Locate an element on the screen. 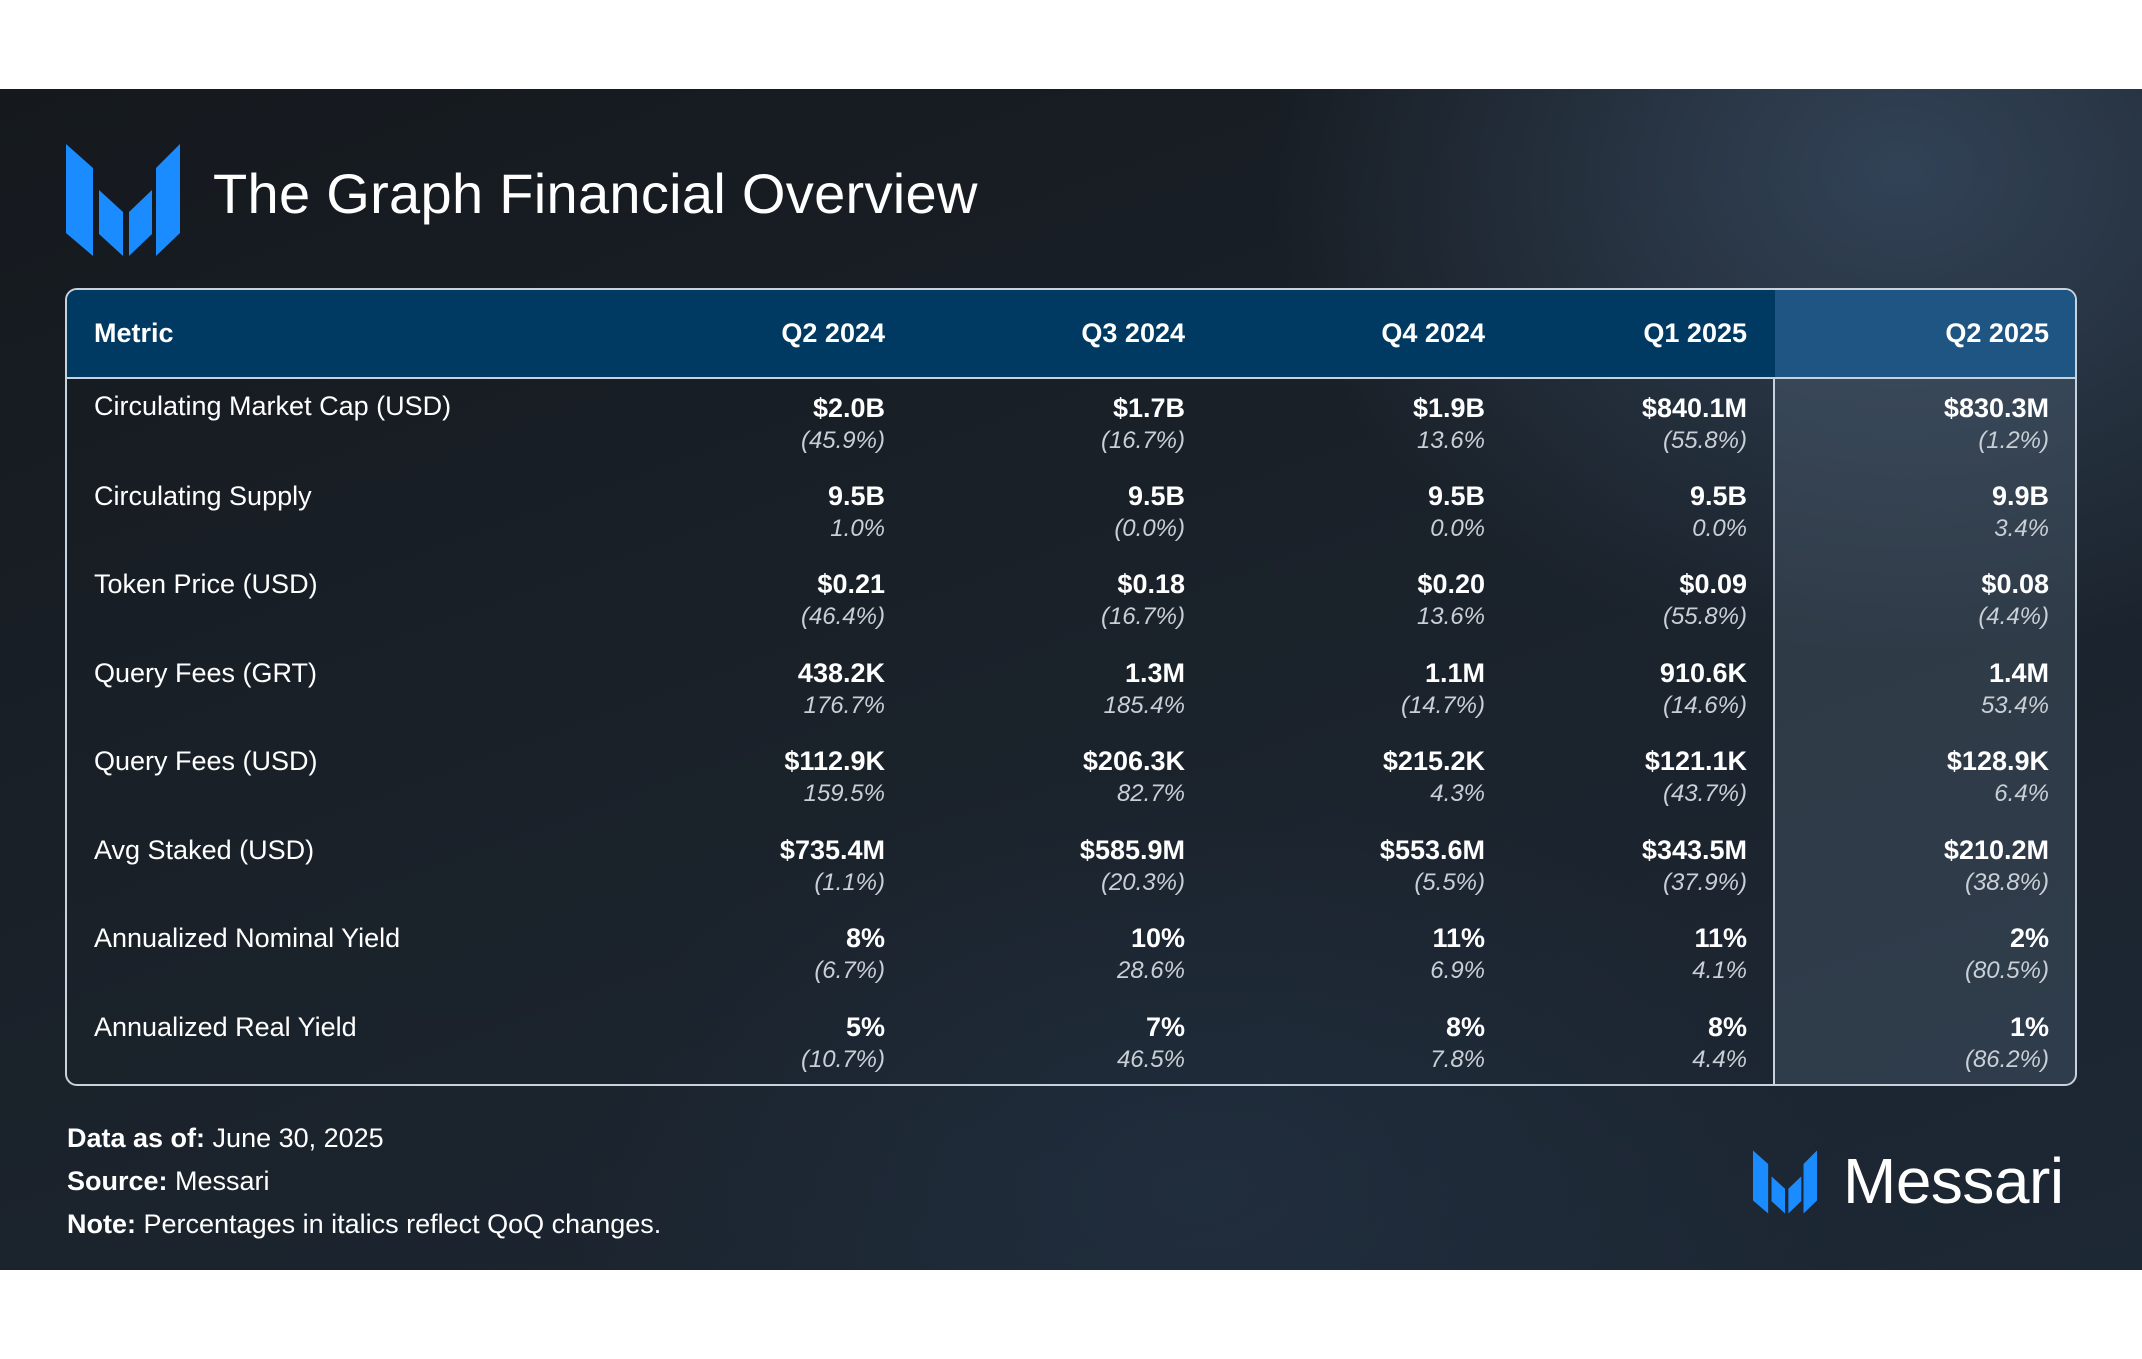 The image size is (2142, 1359). cell-qoq-change: (43.7%) is located at coordinates (1704, 793).